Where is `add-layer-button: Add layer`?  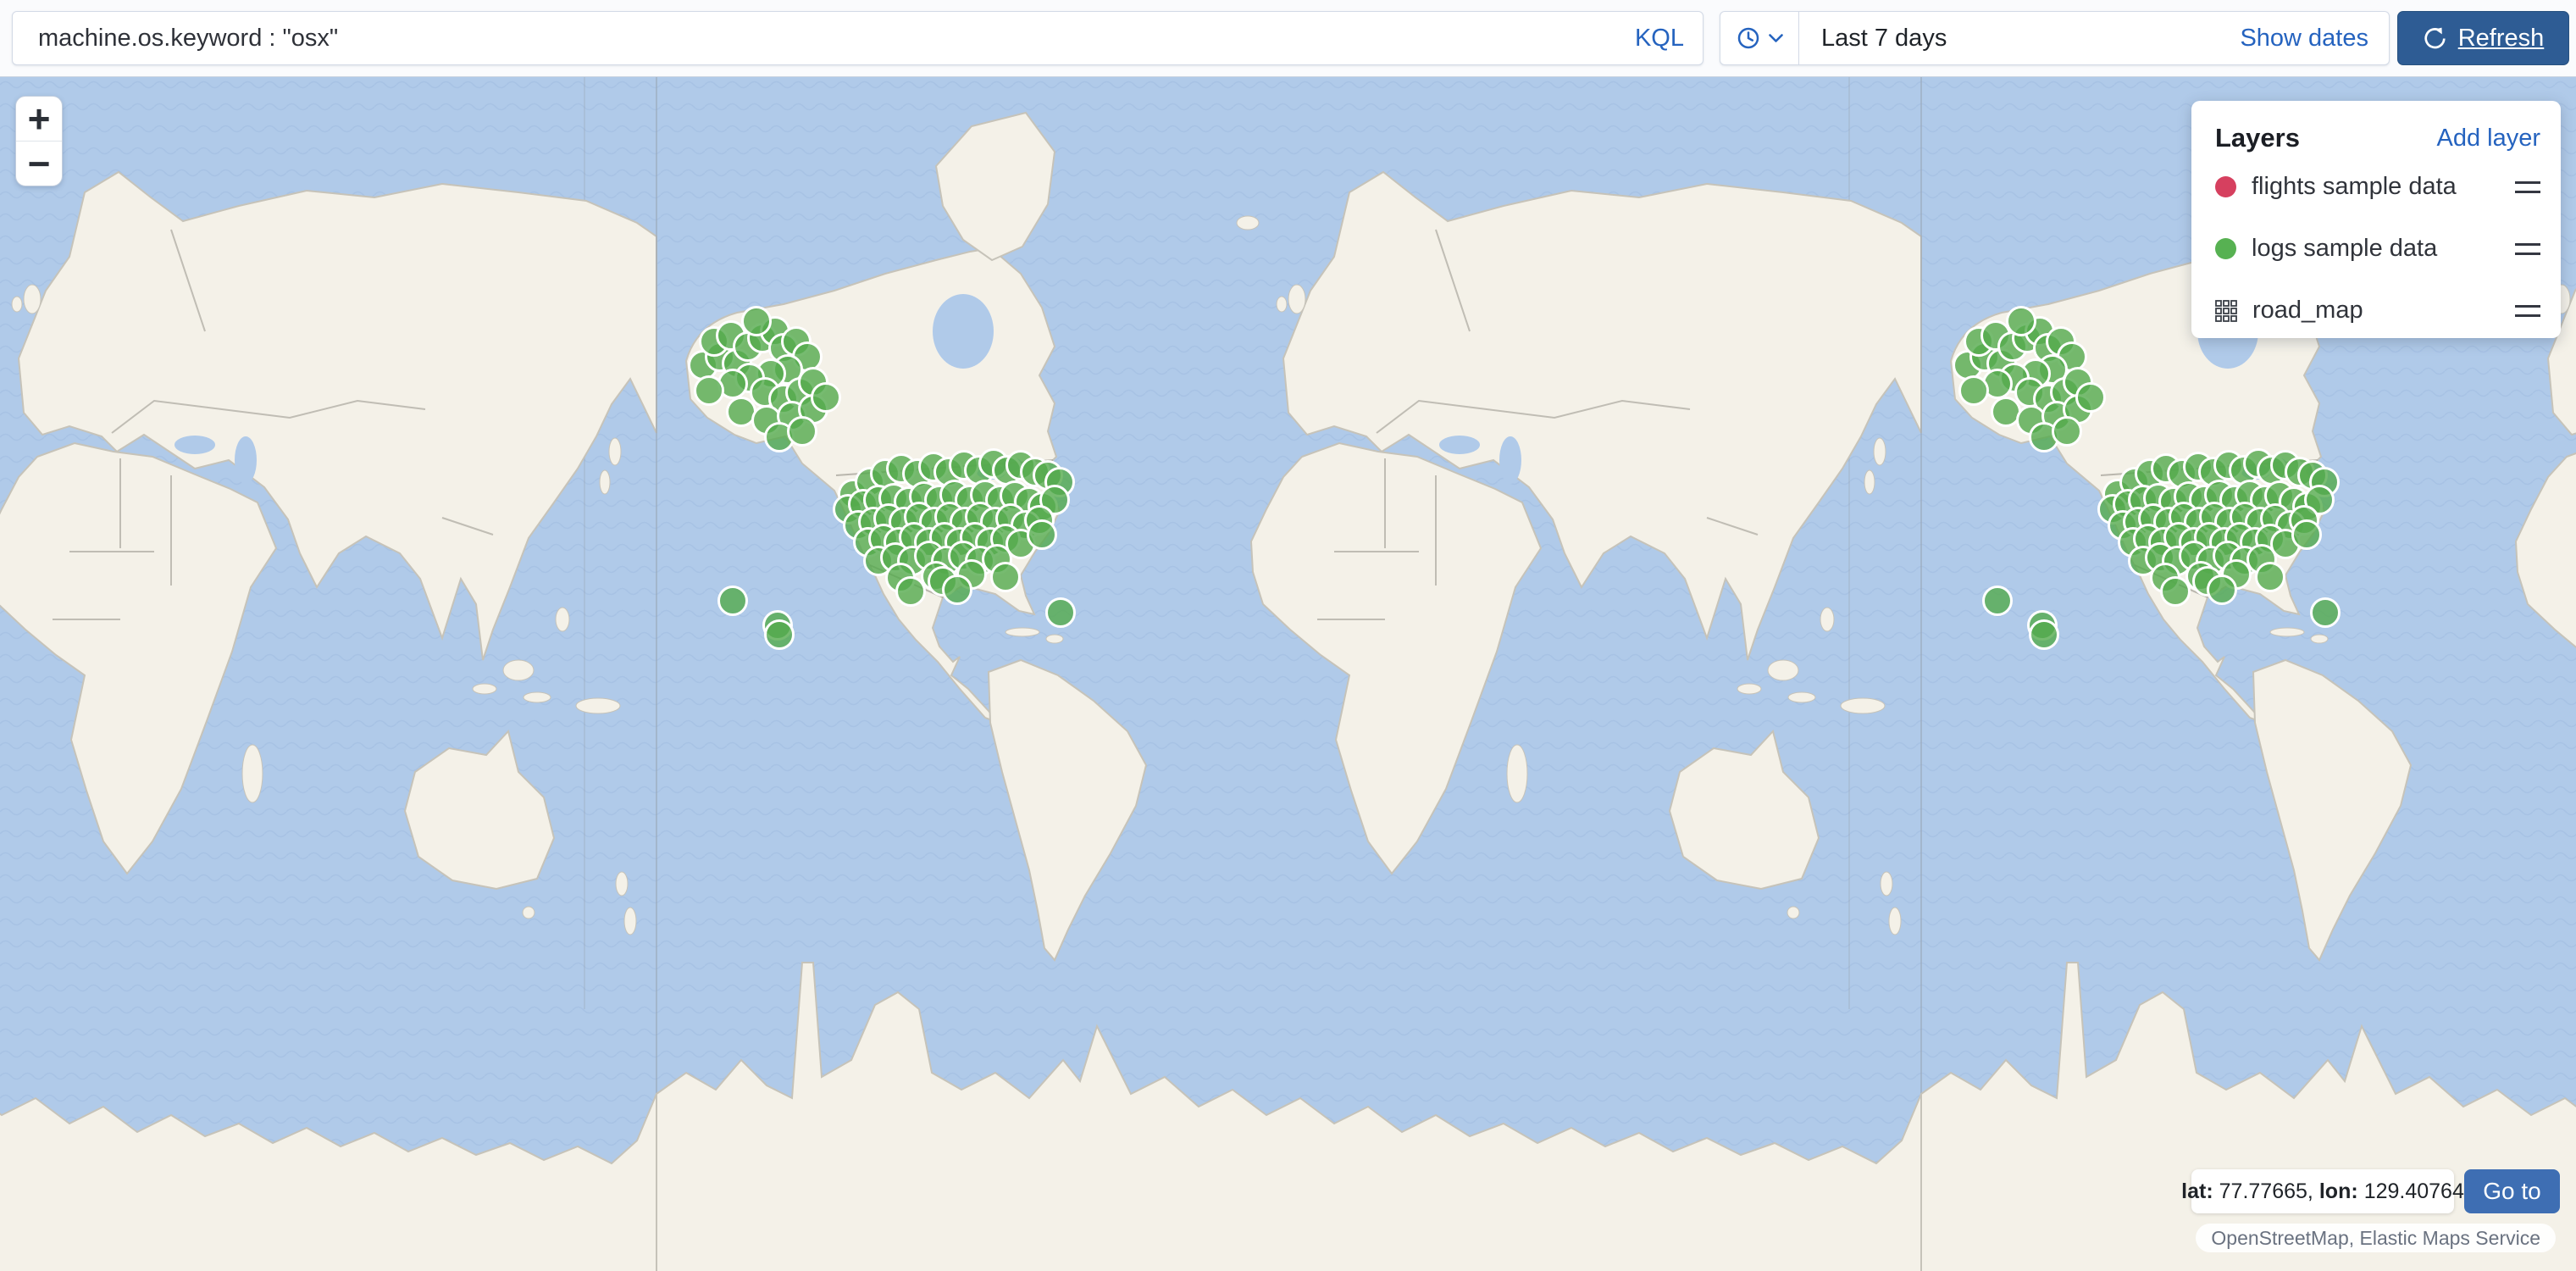
add-layer-button: Add layer is located at coordinates (2488, 138).